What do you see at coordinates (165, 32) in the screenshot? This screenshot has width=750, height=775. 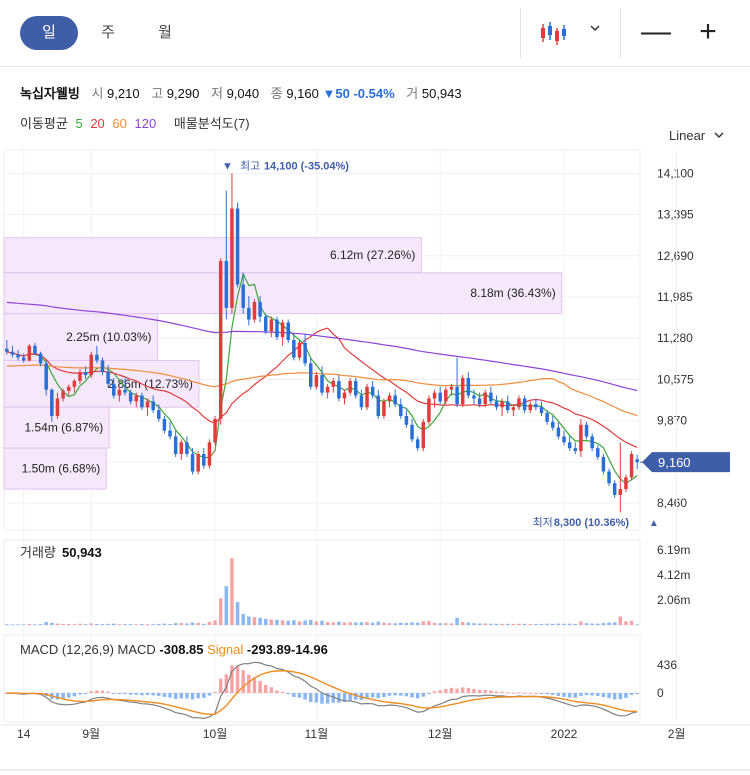 I see `tab-monthly: 월` at bounding box center [165, 32].